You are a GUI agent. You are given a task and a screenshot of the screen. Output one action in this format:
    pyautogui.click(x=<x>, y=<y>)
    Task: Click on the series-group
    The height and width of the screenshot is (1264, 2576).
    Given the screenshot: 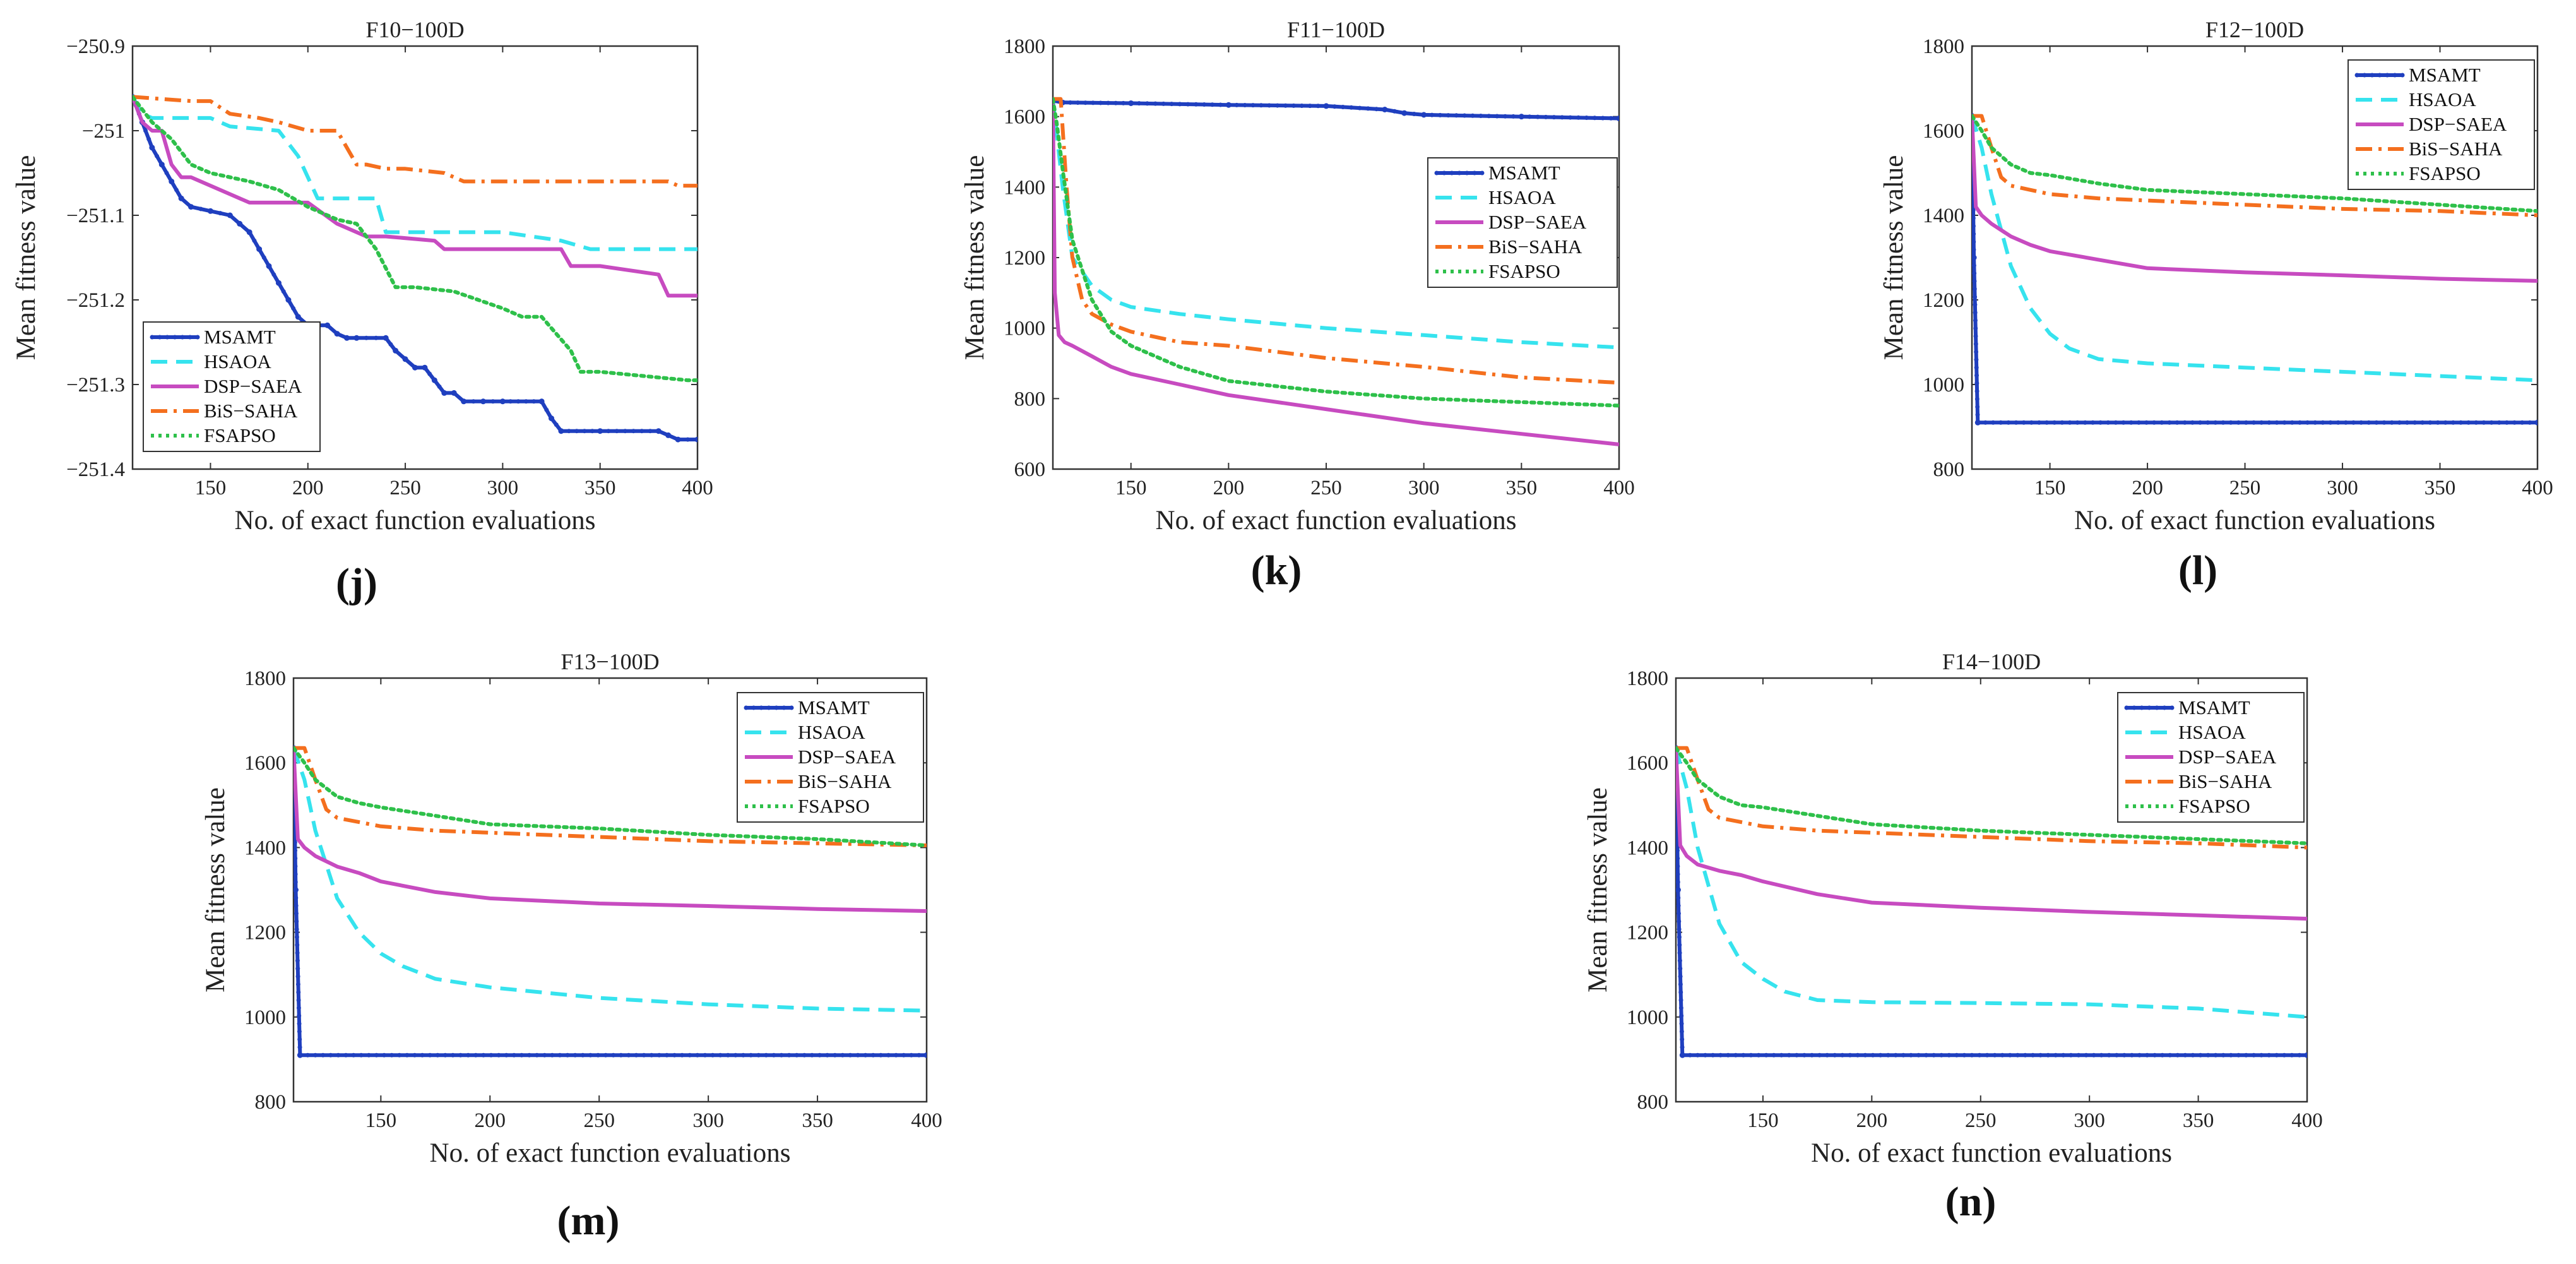 What is the action you would take?
    pyautogui.click(x=2254, y=269)
    